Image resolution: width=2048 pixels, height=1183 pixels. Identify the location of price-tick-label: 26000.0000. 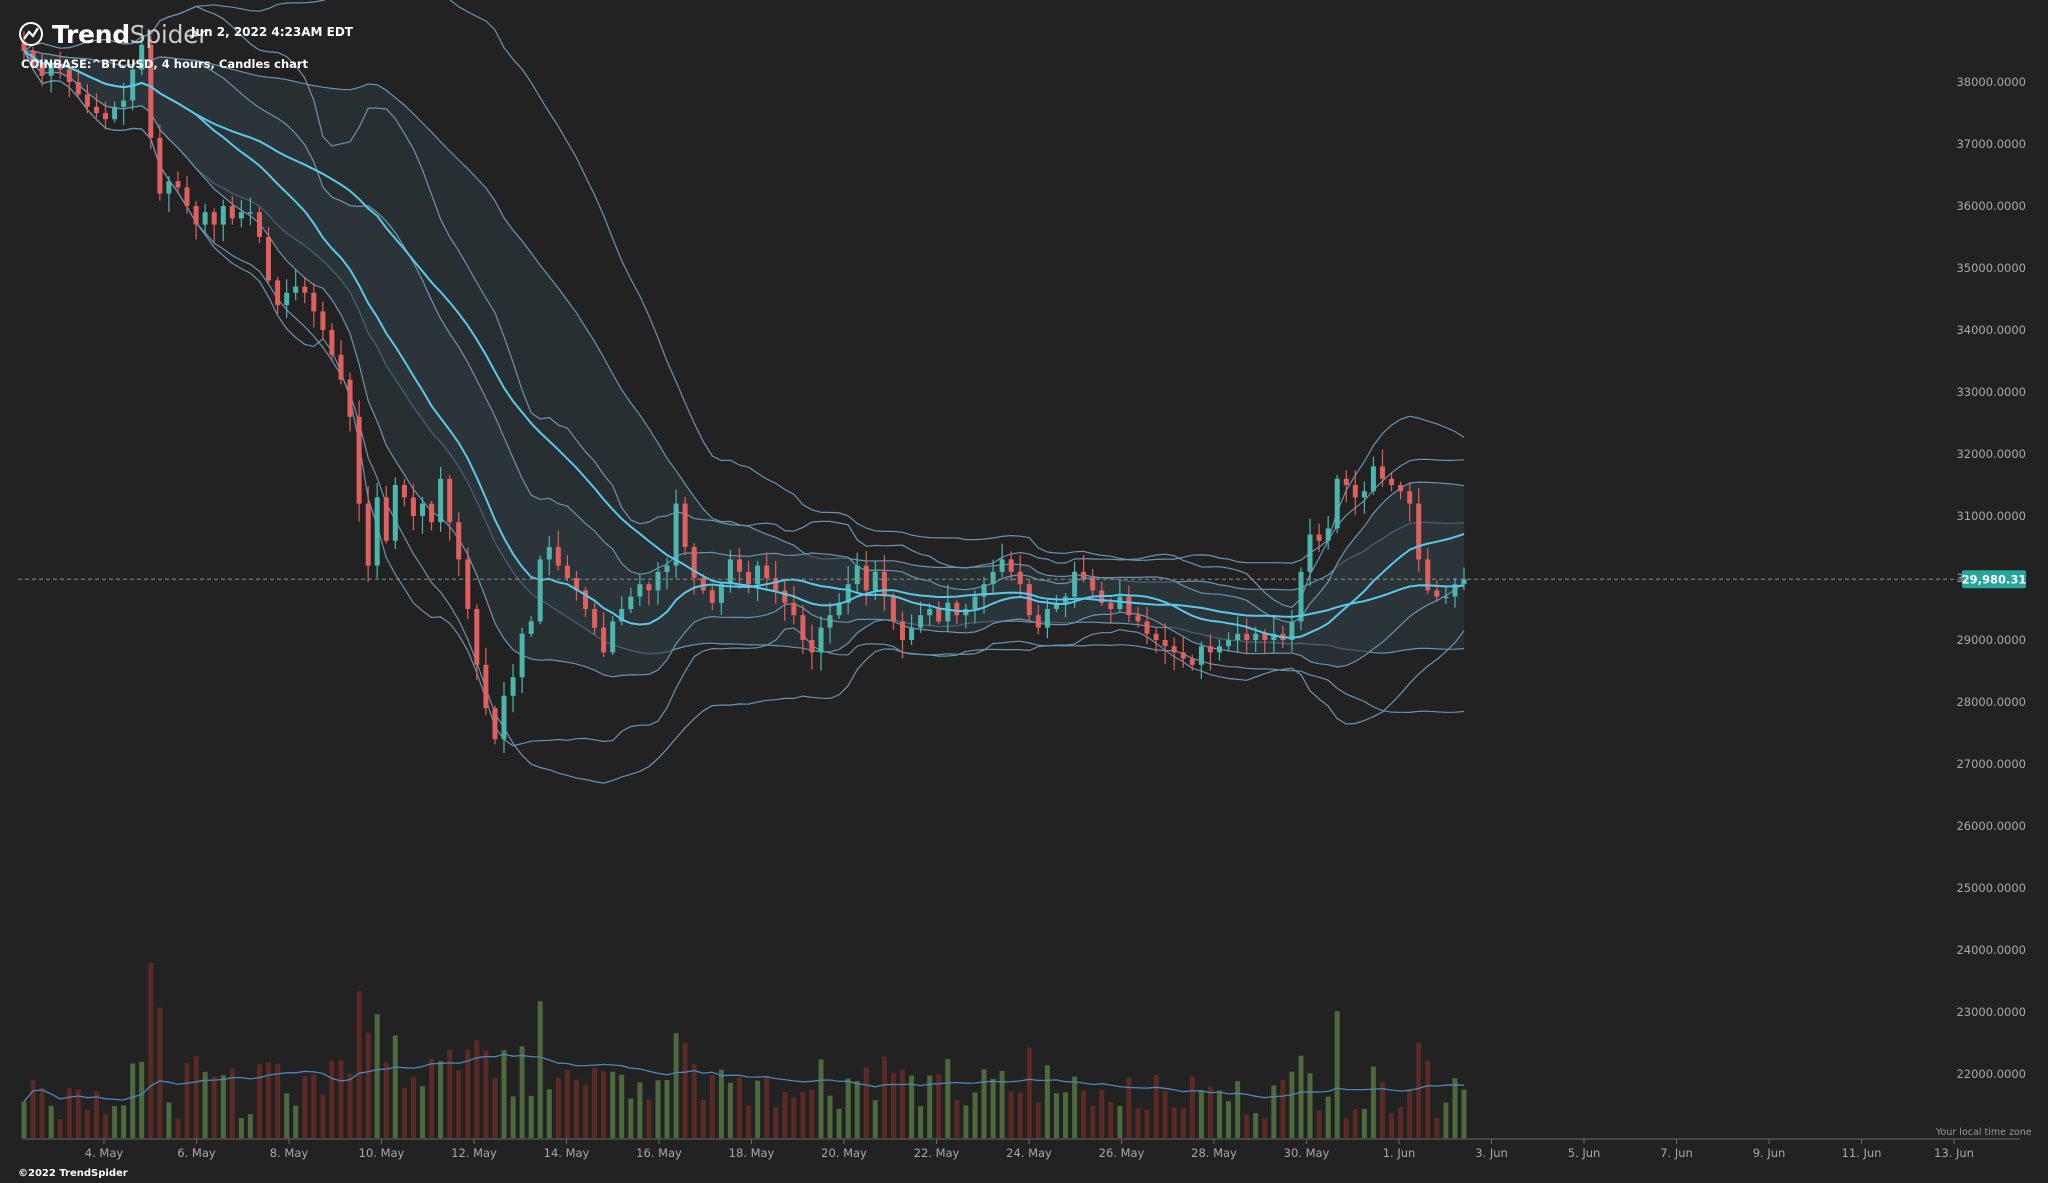
(1991, 826).